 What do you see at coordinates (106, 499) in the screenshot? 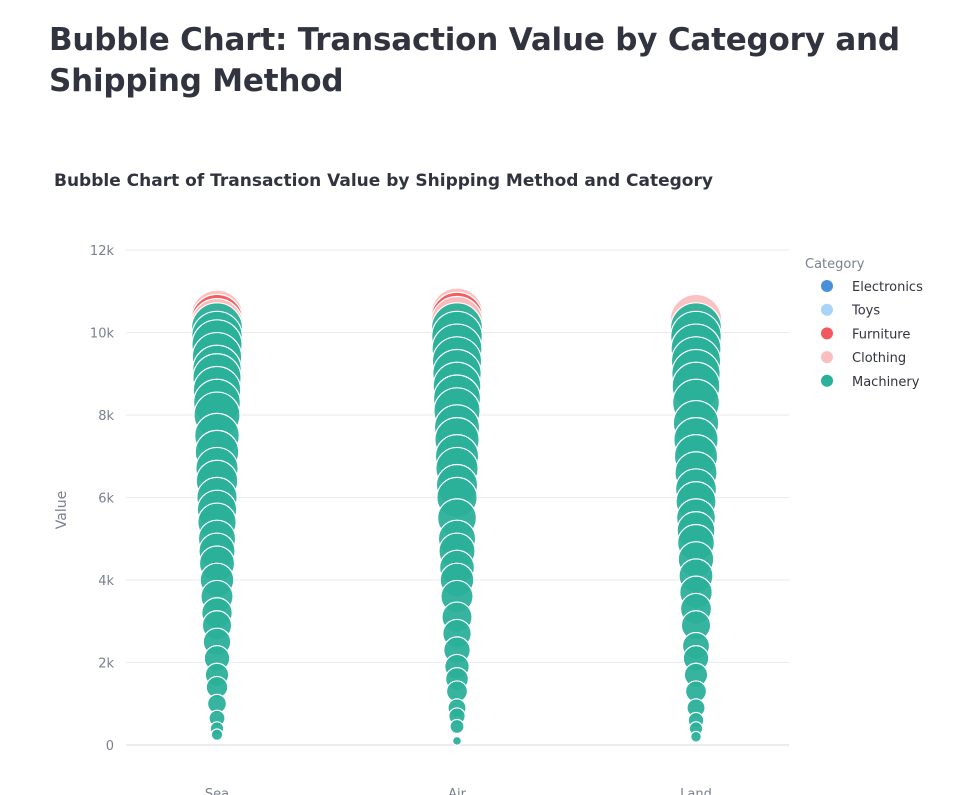
I see `y-tick-label: 6k` at bounding box center [106, 499].